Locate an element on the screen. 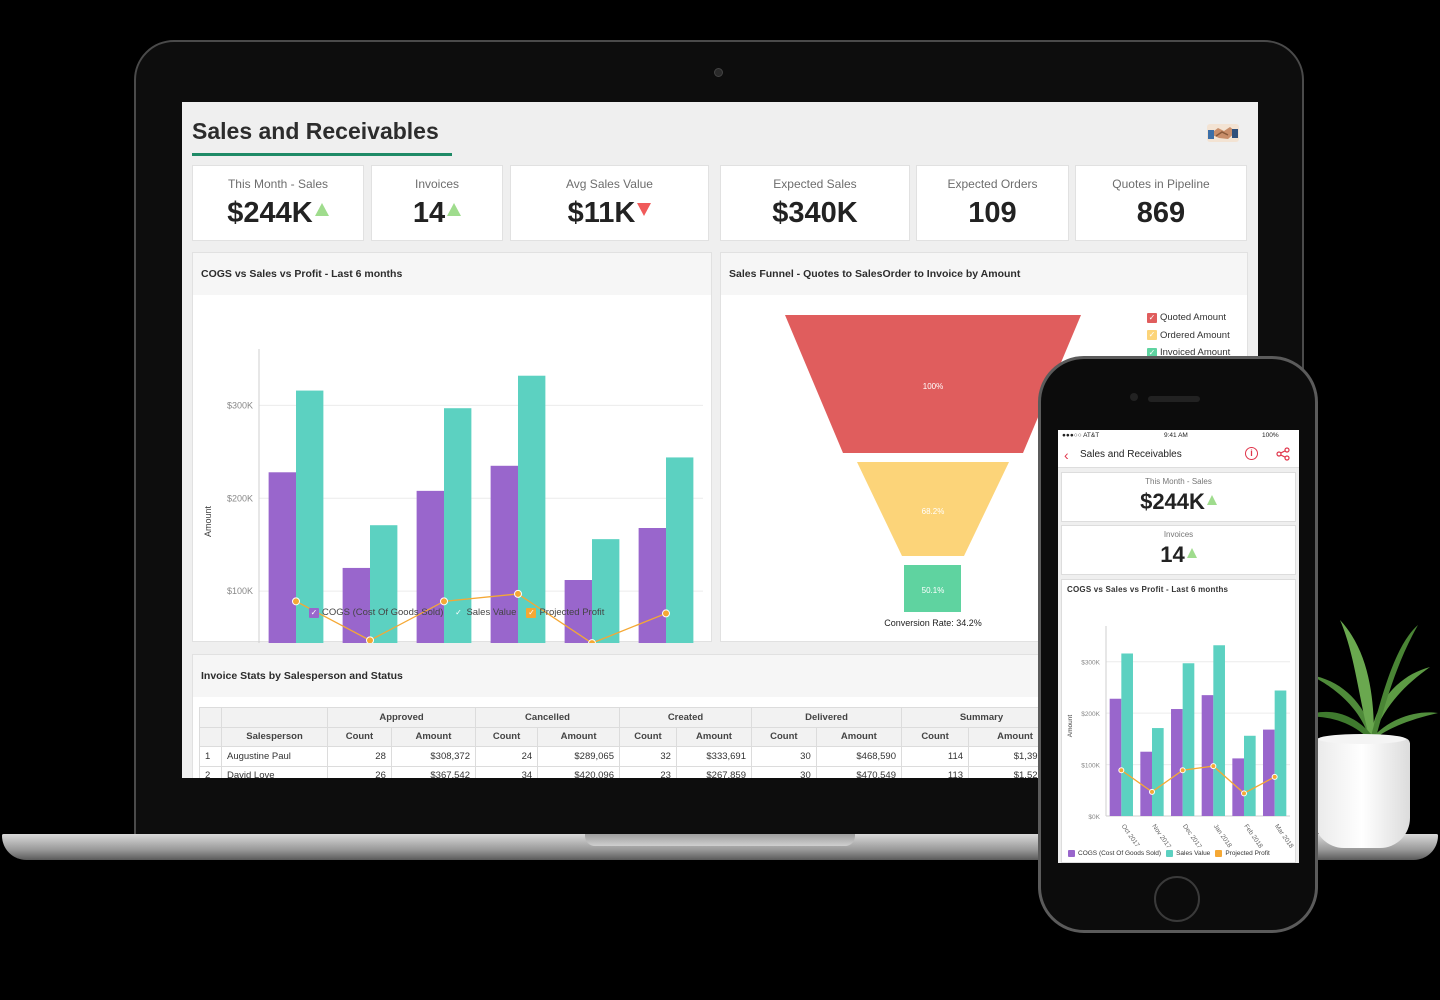 The image size is (1440, 1000). legend-item-sales: ✓ Sales Value is located at coordinates (484, 612).